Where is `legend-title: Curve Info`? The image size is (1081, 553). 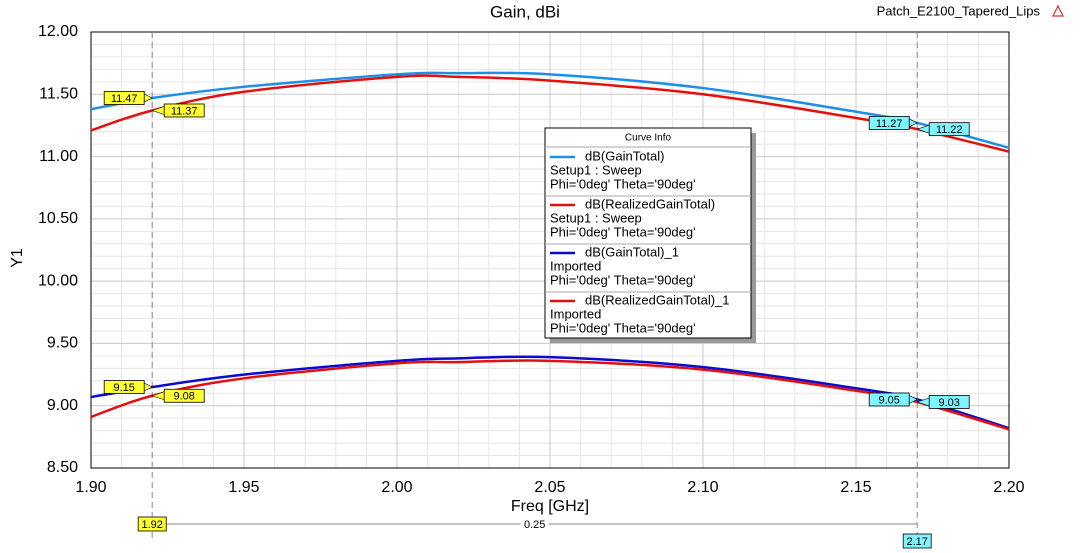
legend-title: Curve Info is located at coordinates (648, 138).